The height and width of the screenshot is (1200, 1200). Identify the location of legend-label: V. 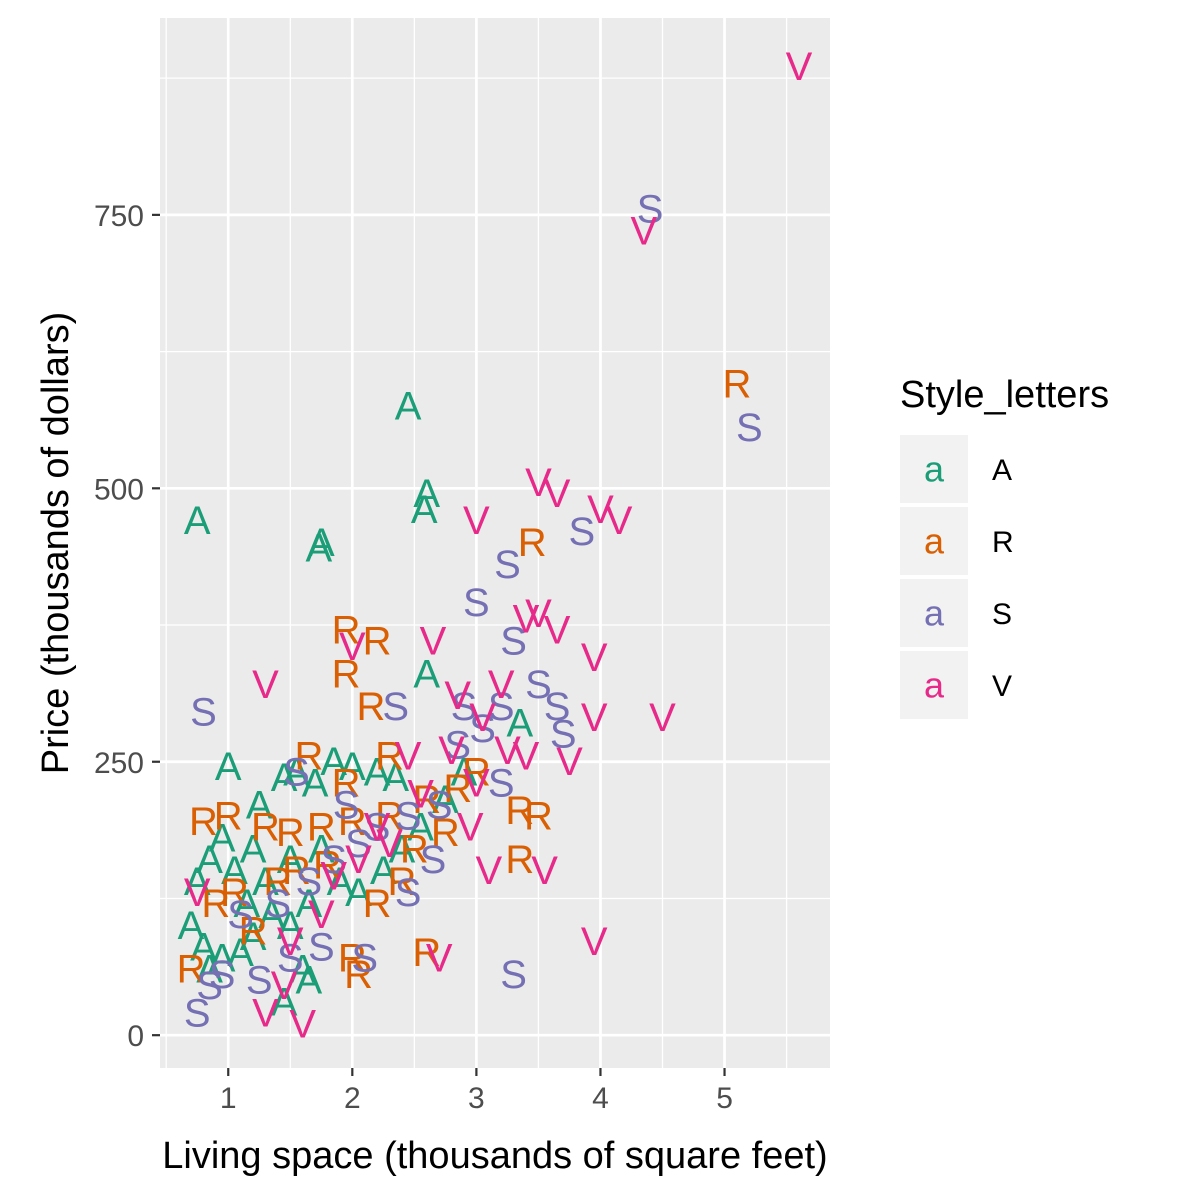
(1002, 686).